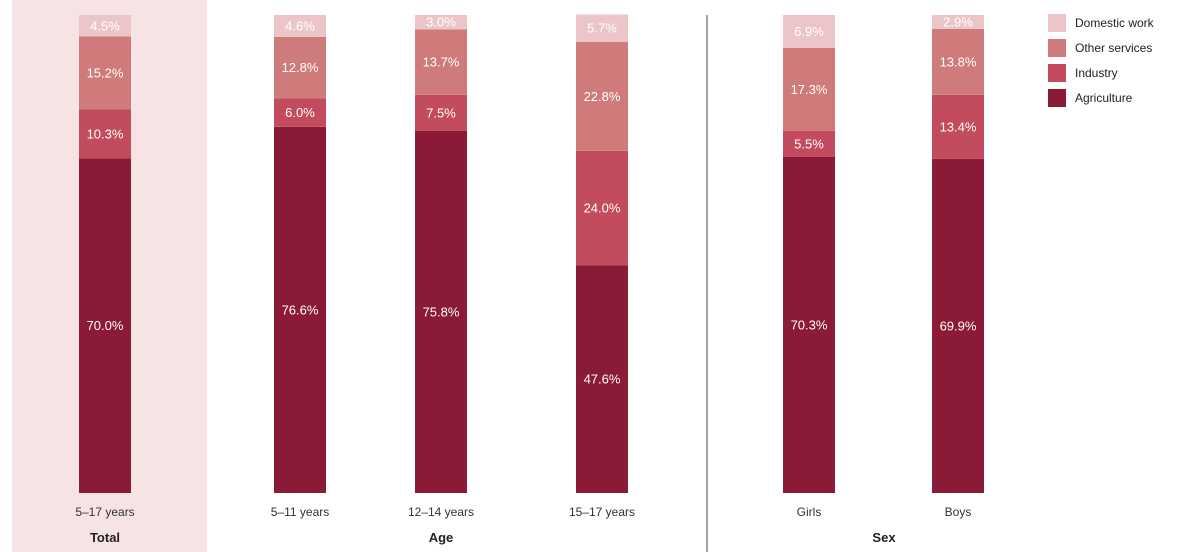 This screenshot has height=552, width=1182. I want to click on group-label-total: Total, so click(105, 537).